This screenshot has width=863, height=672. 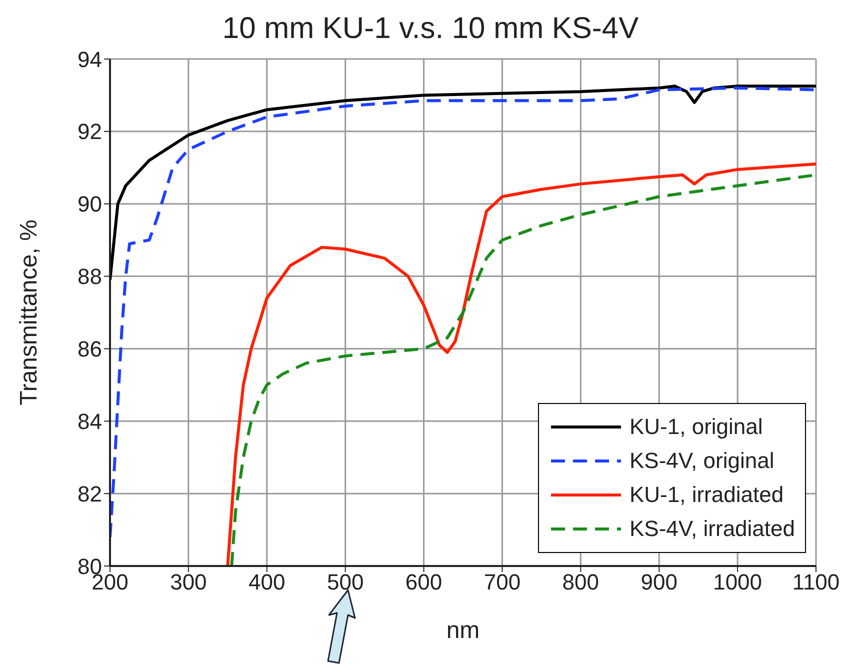 I want to click on x-tick-label: 700, so click(x=502, y=582).